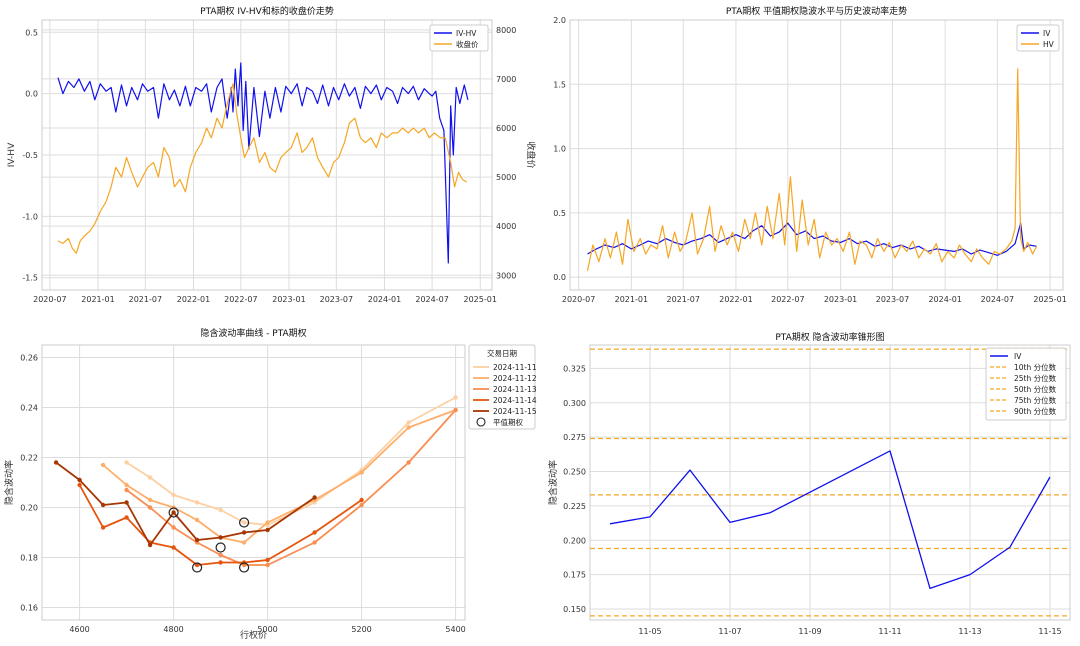  Describe the element at coordinates (508, 422) in the screenshot. I see `legend-label: 平值期权` at that location.